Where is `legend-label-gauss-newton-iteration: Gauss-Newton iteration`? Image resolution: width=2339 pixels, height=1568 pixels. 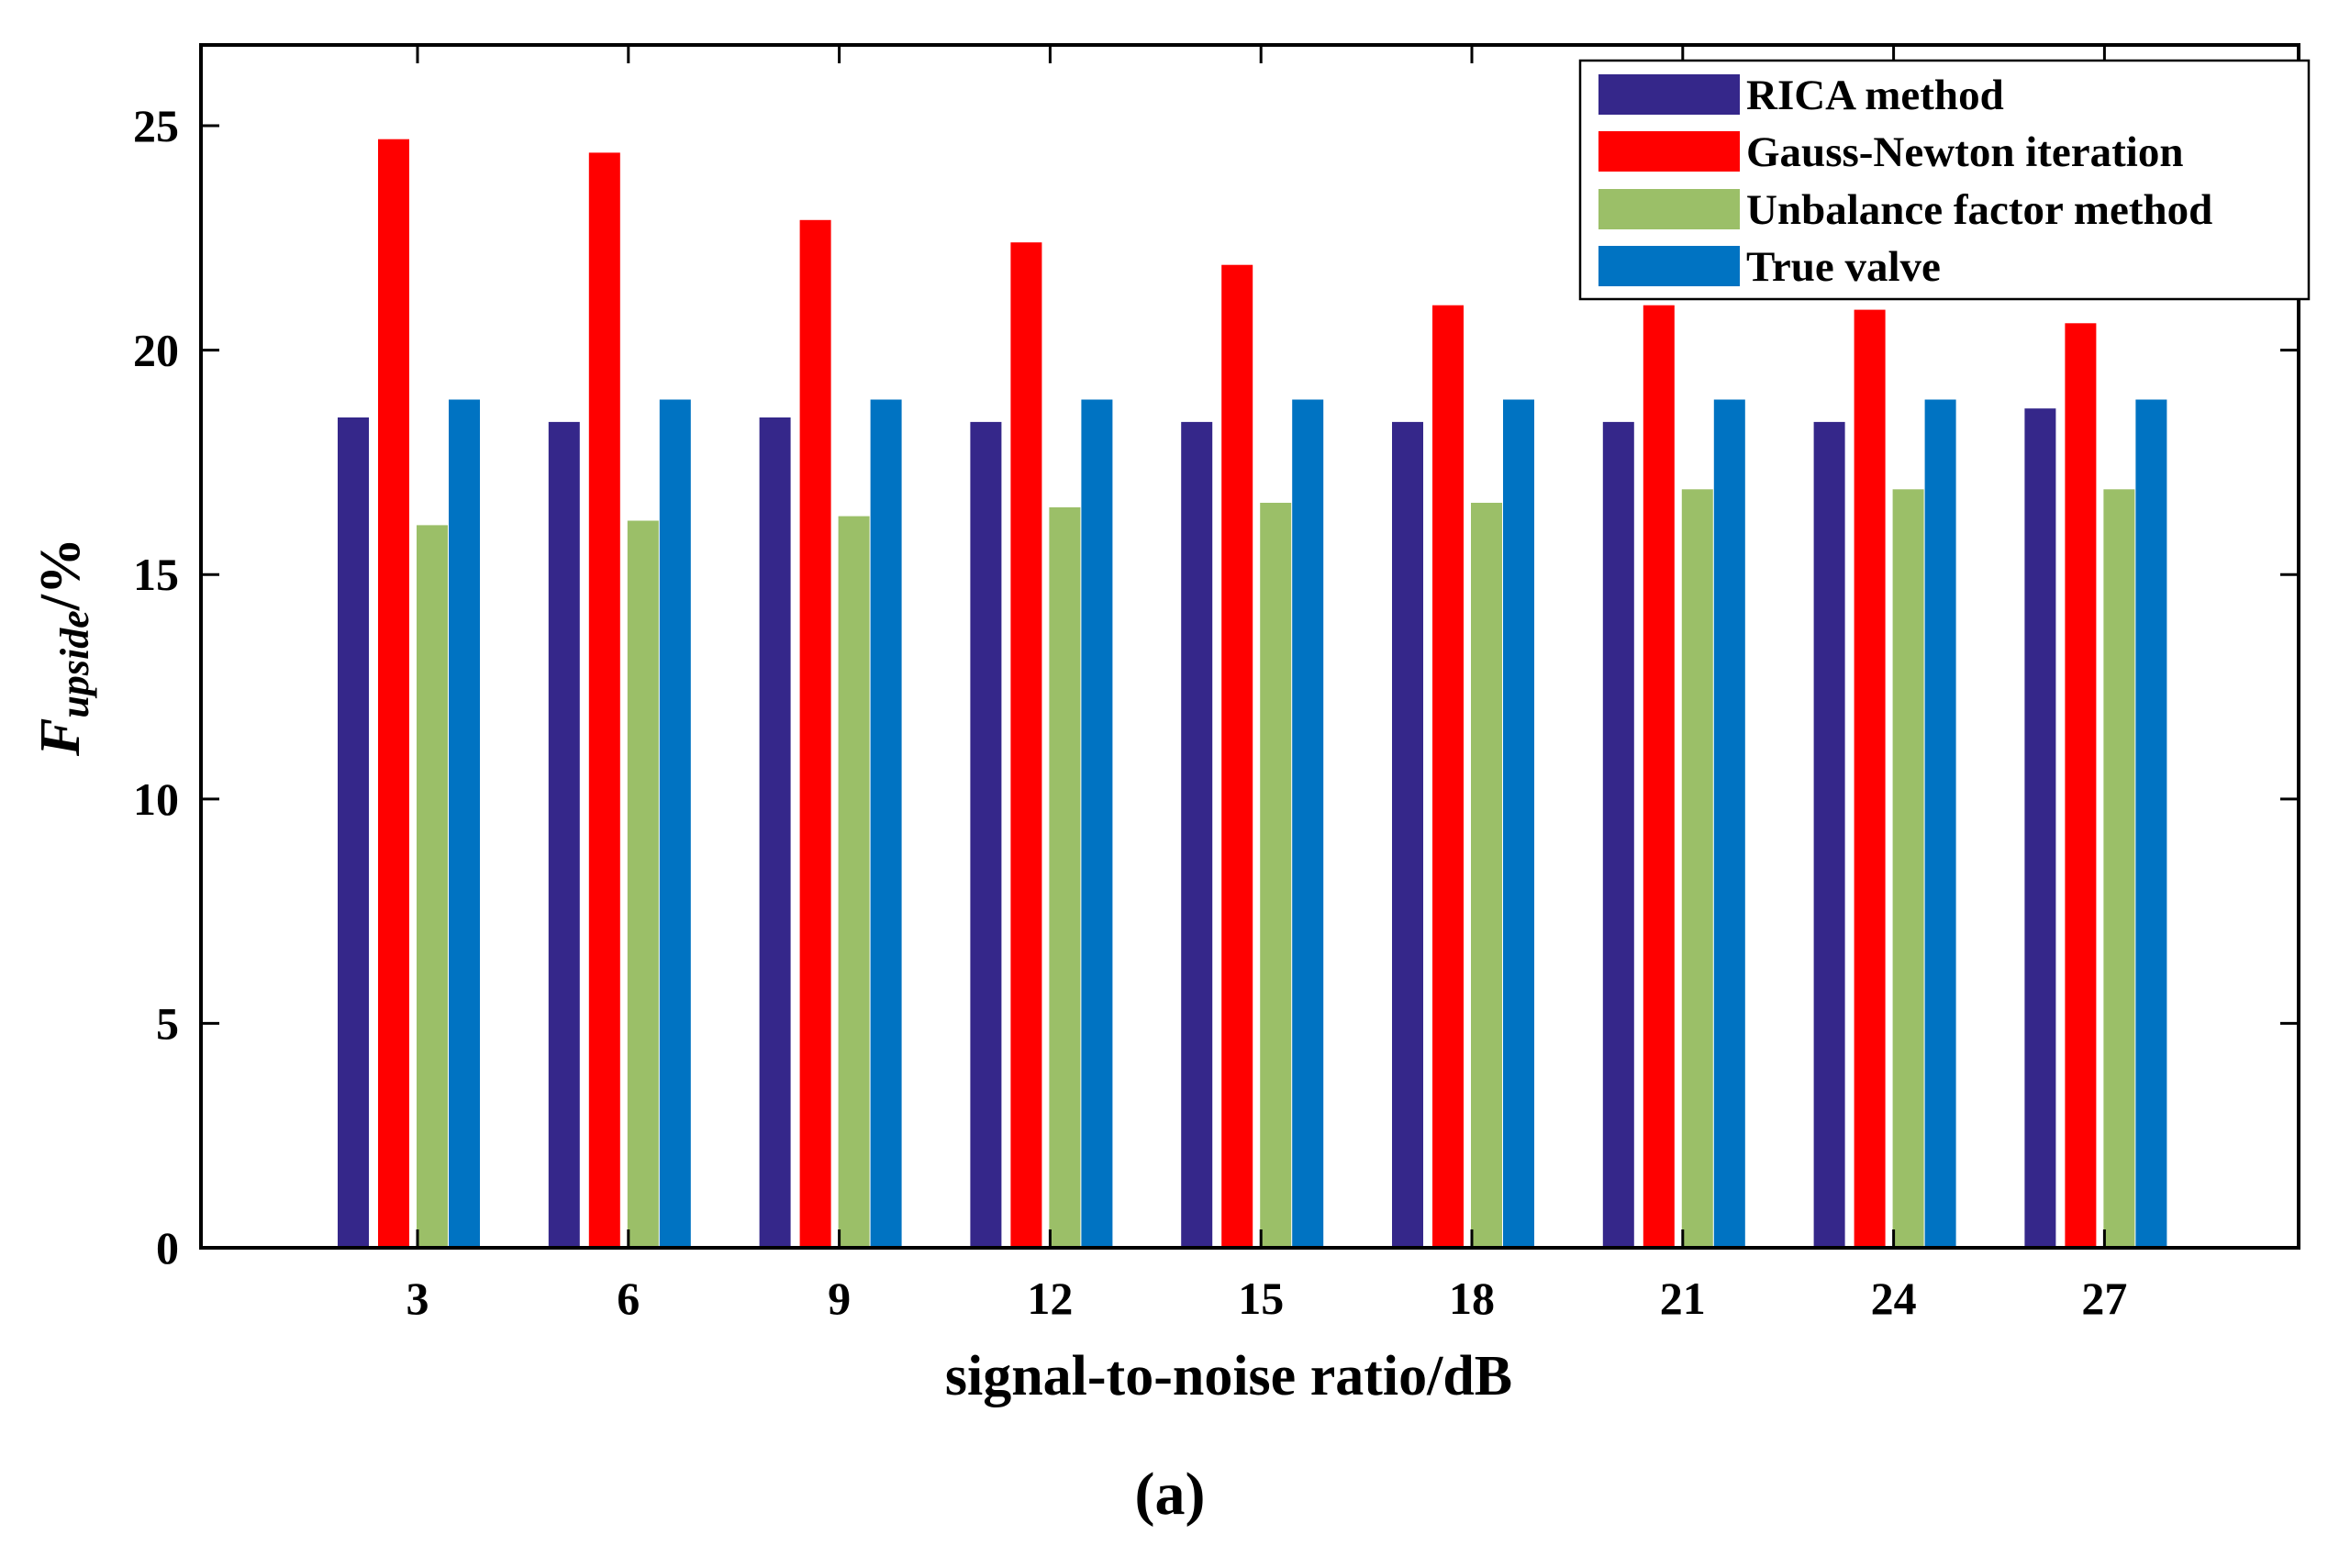
legend-label-gauss-newton-iteration: Gauss-Newton iteration is located at coordinates (1965, 152).